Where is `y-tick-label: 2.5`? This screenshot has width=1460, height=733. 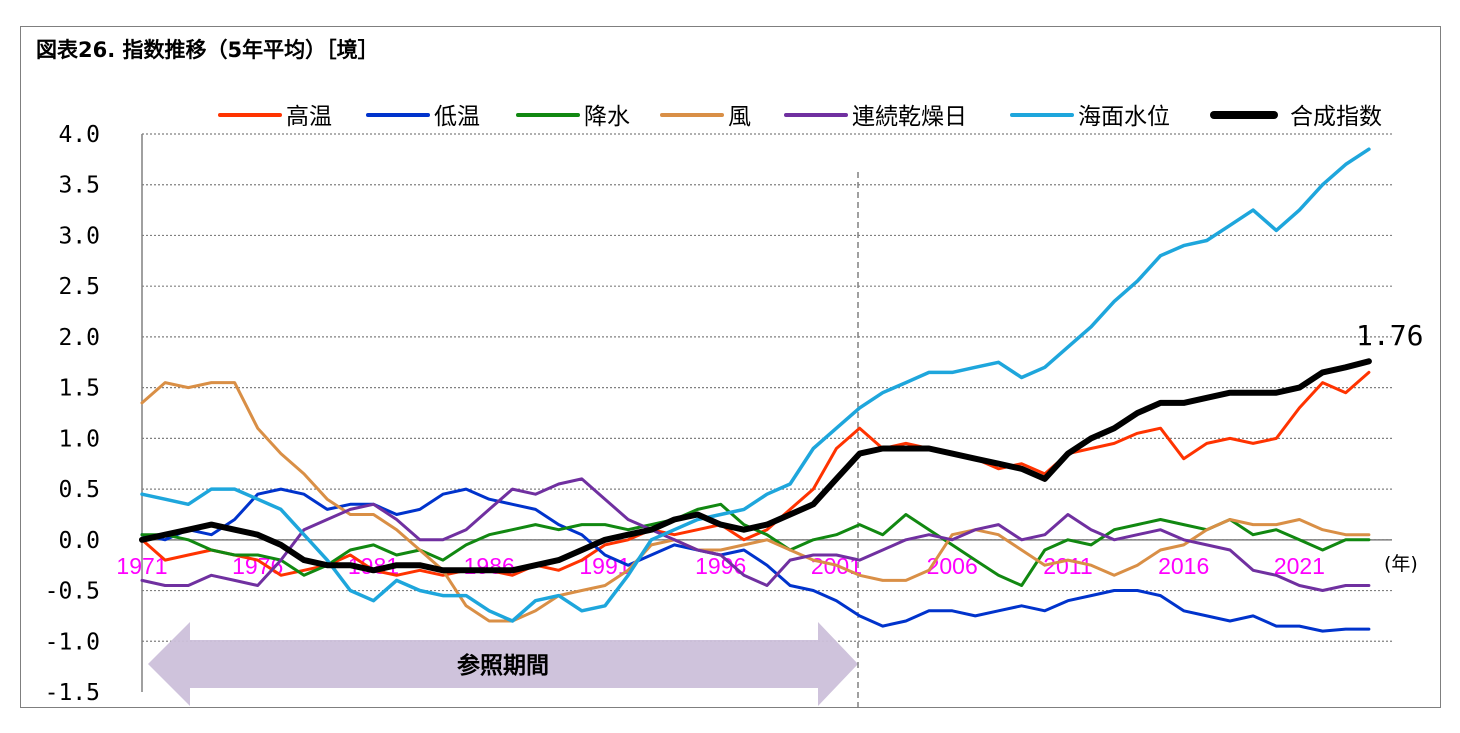 y-tick-label: 2.5 is located at coordinates (79, 287).